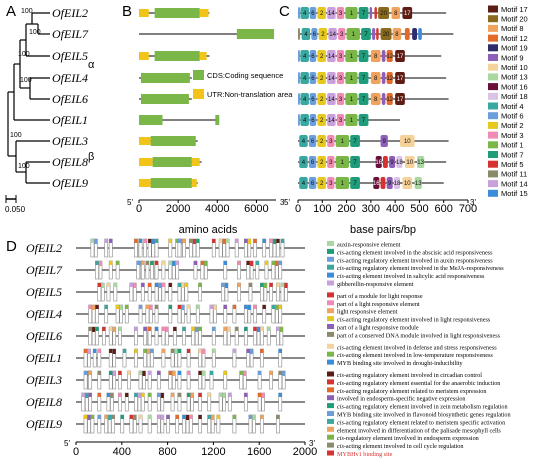 The width and height of the screenshot is (550, 463). I want to click on axis-c-5prime: 5', so click(287, 202).